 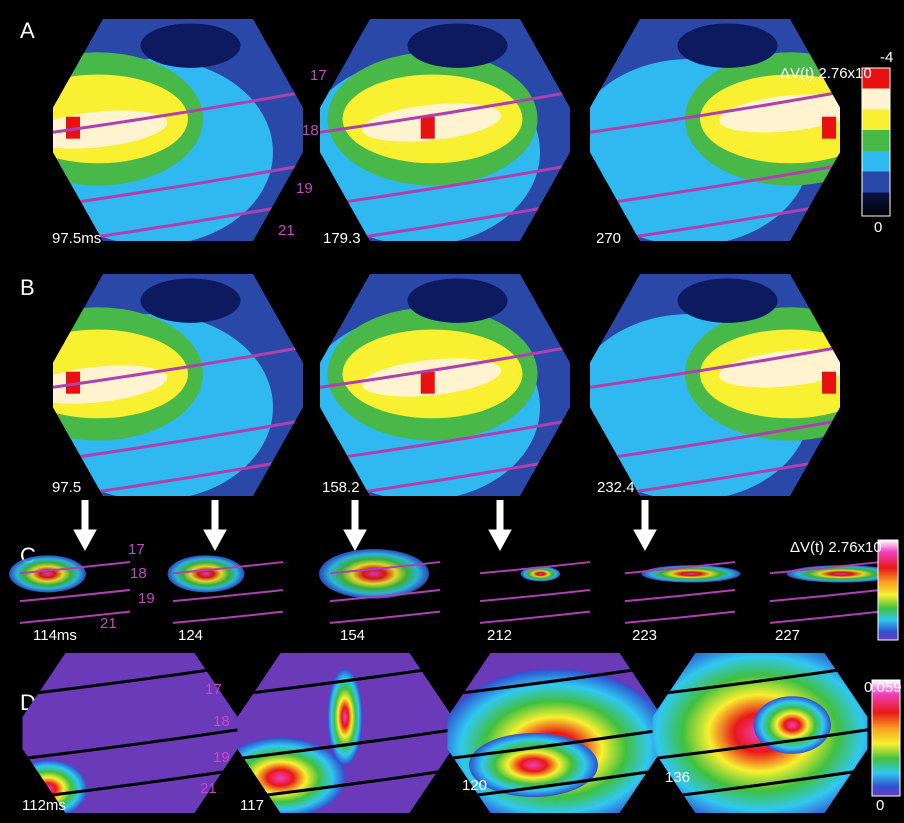 What do you see at coordinates (616, 487) in the screenshot?
I see `time-label: 232.4` at bounding box center [616, 487].